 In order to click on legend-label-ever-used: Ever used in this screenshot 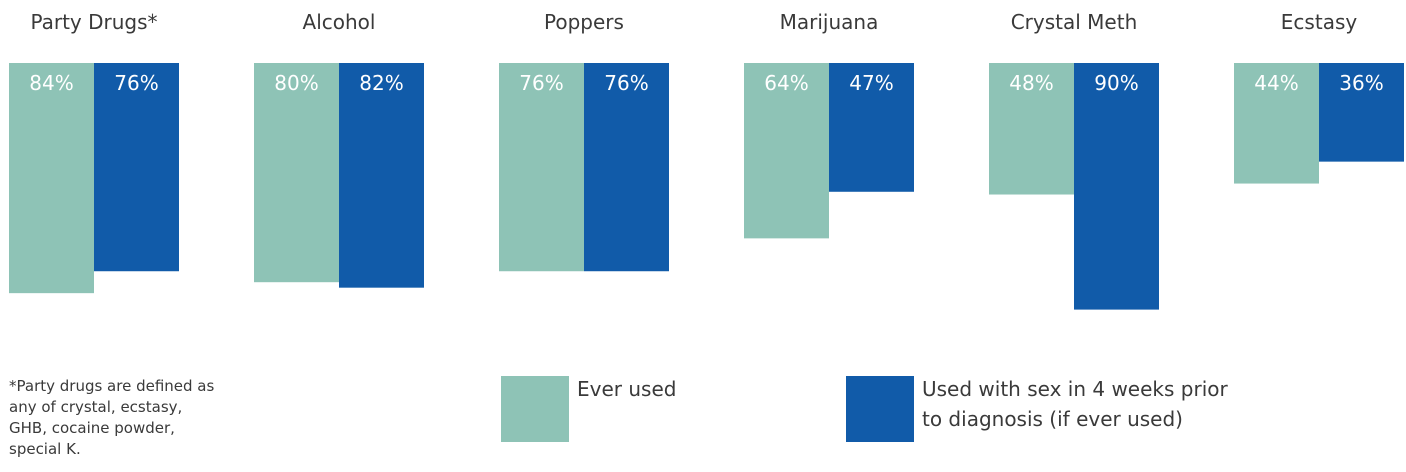, I will do `click(627, 389)`.